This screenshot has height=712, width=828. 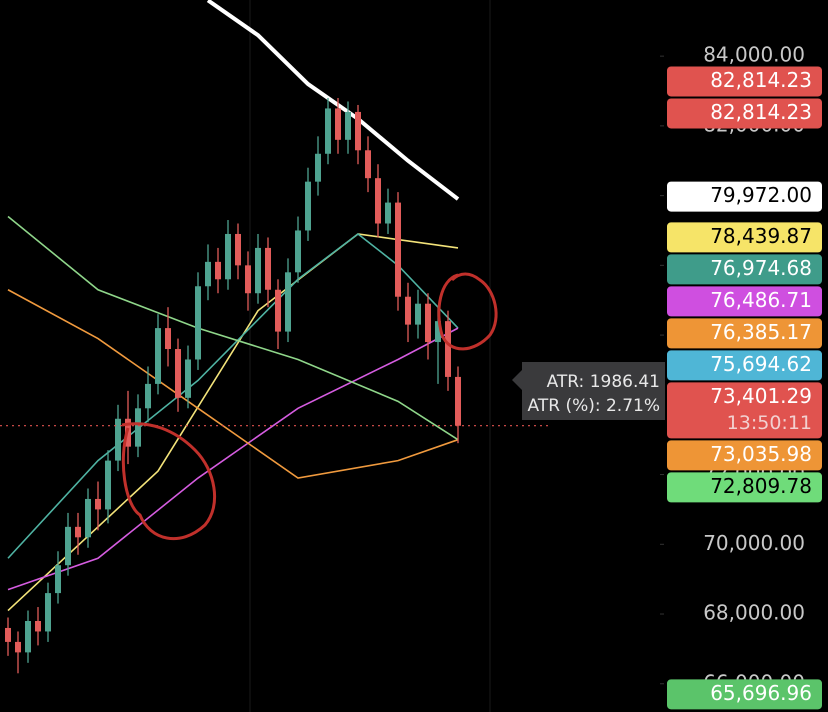 I want to click on price-tag-label: 73,401.29, so click(x=761, y=396).